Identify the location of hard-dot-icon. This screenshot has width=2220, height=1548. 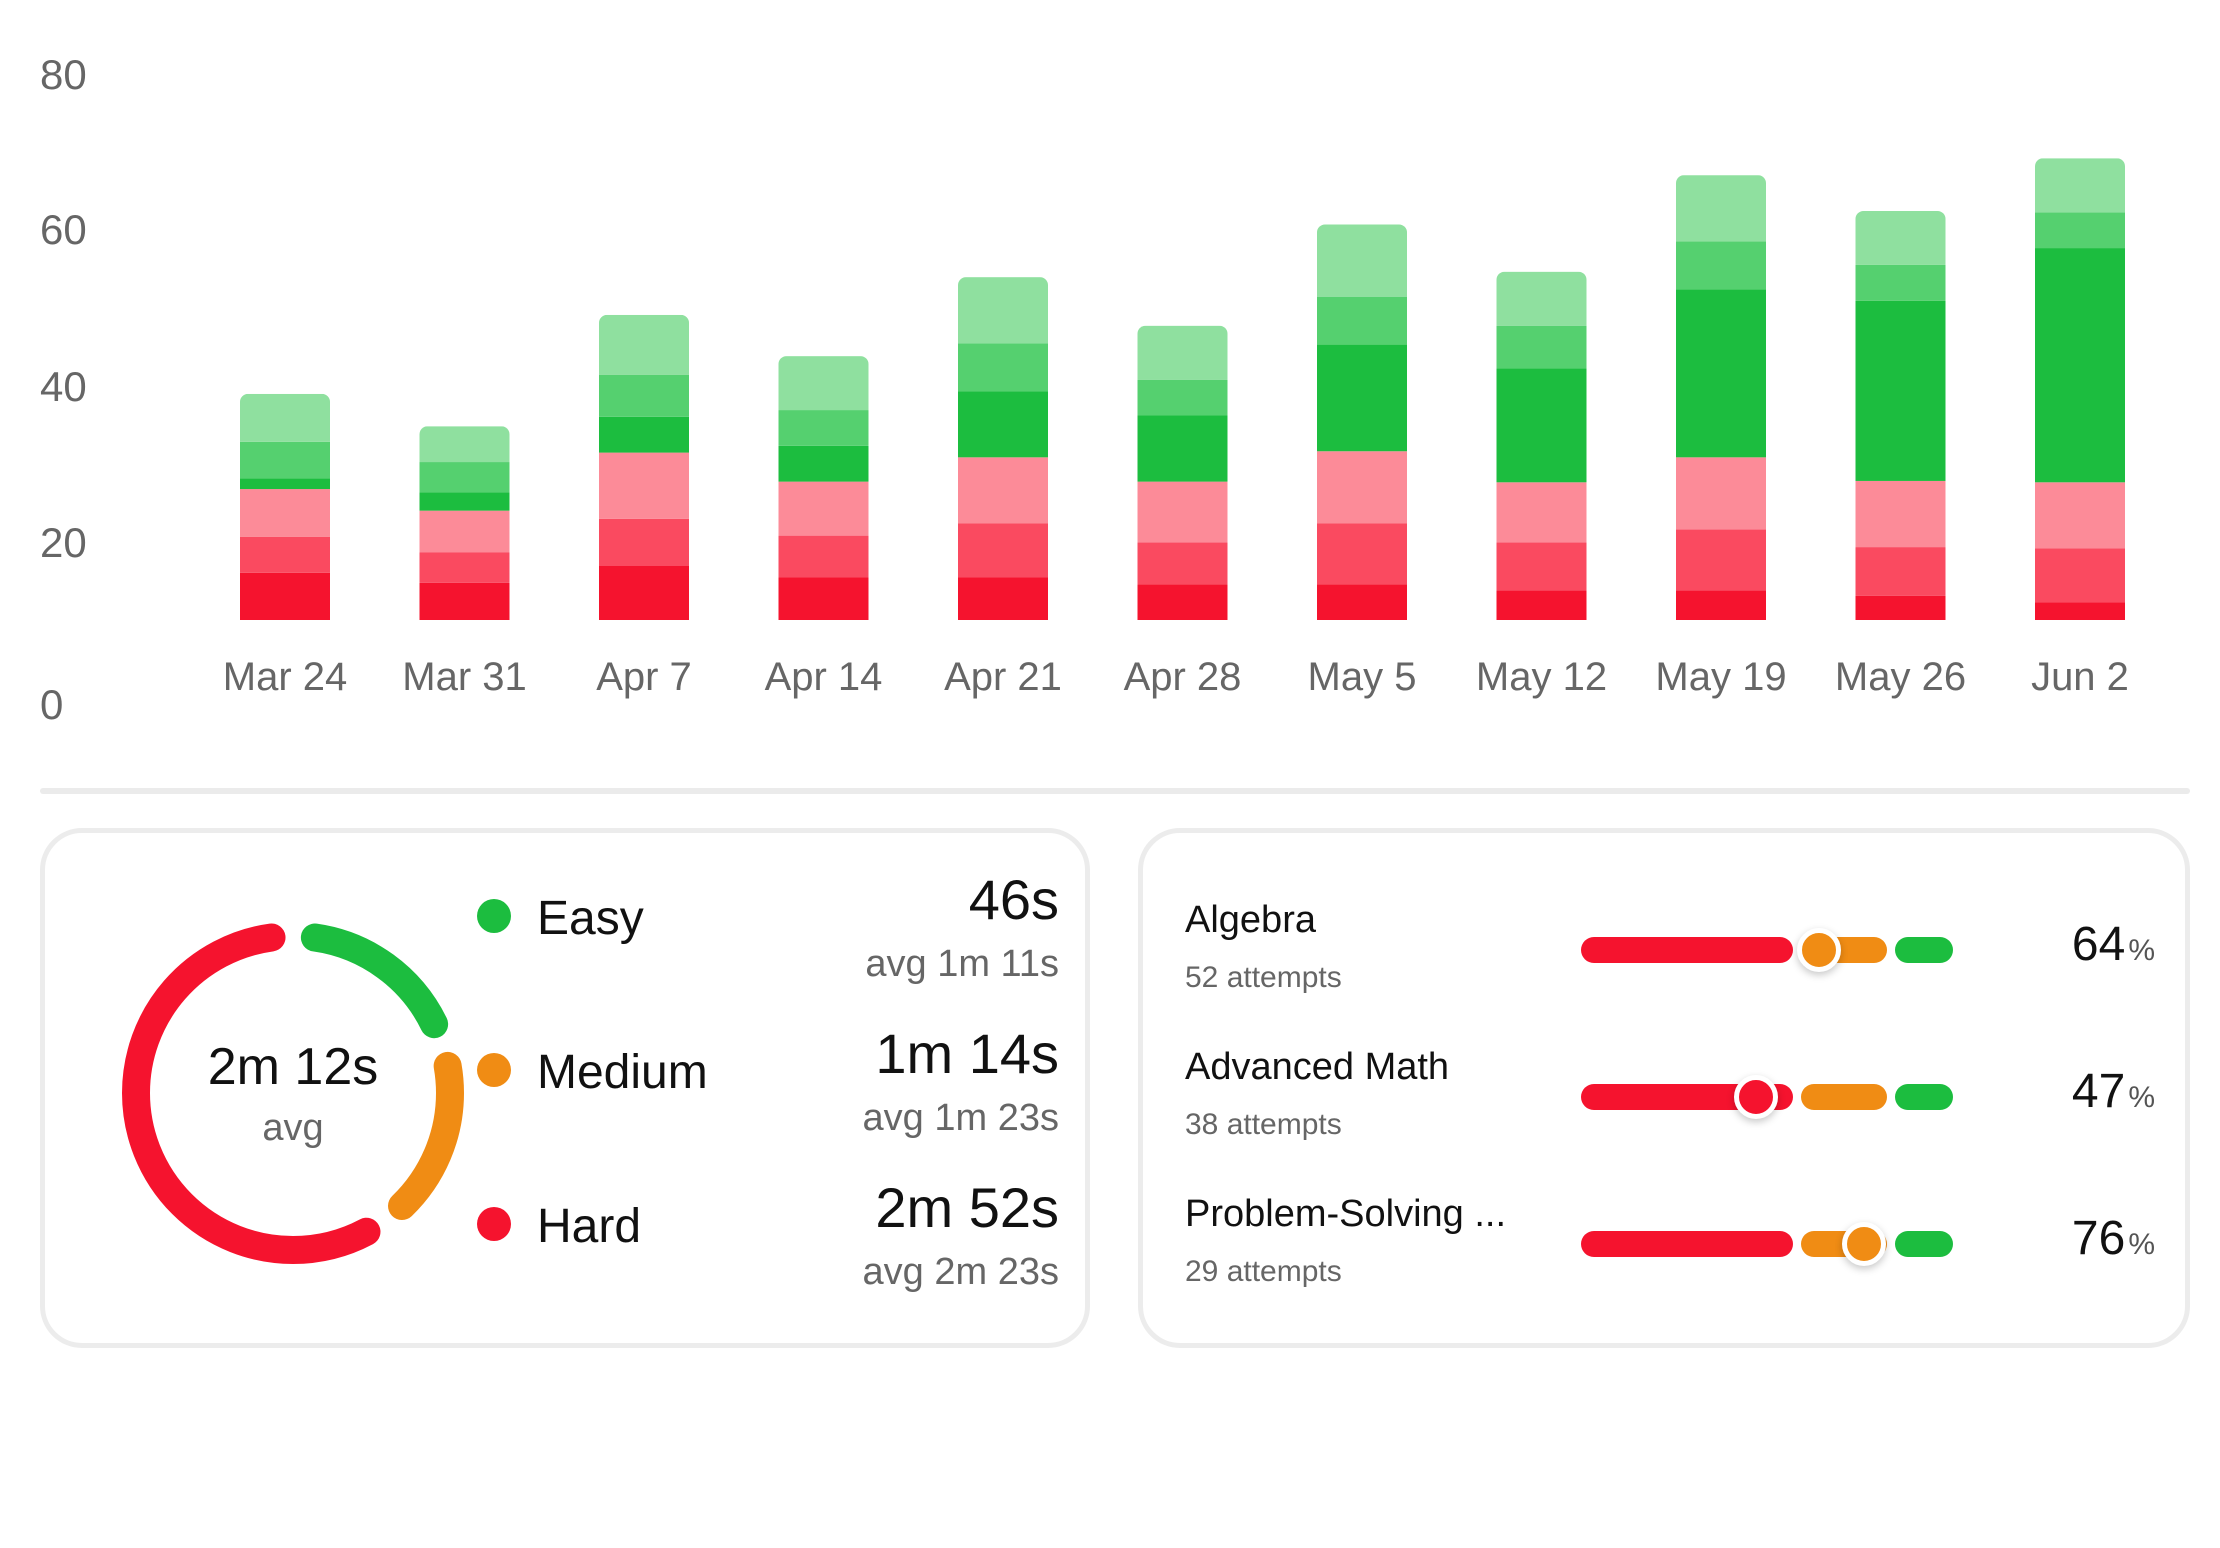
(494, 1224).